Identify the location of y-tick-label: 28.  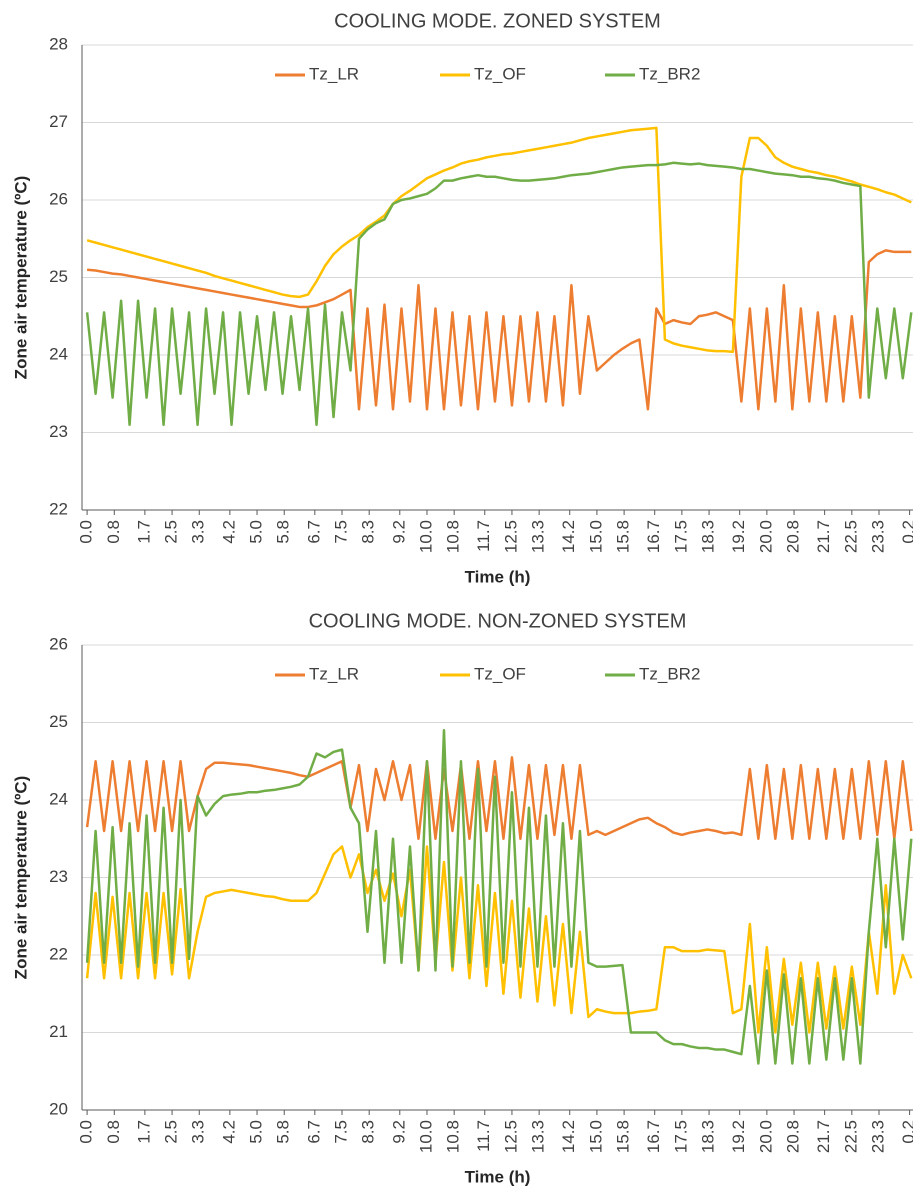
(58, 43).